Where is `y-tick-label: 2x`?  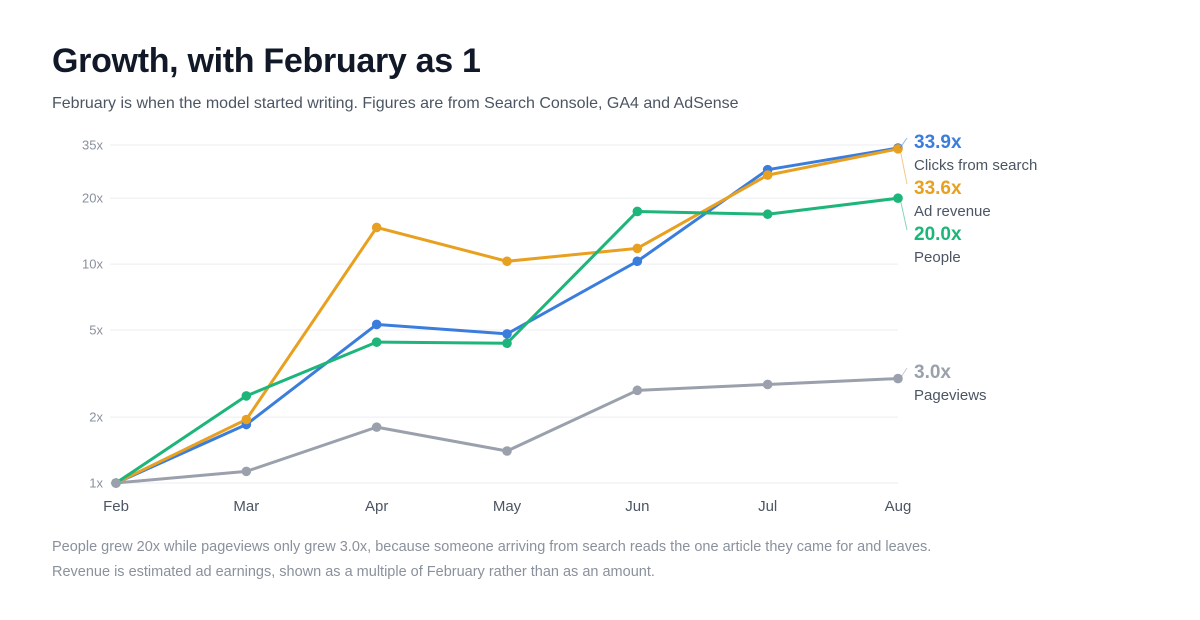 y-tick-label: 2x is located at coordinates (96, 417).